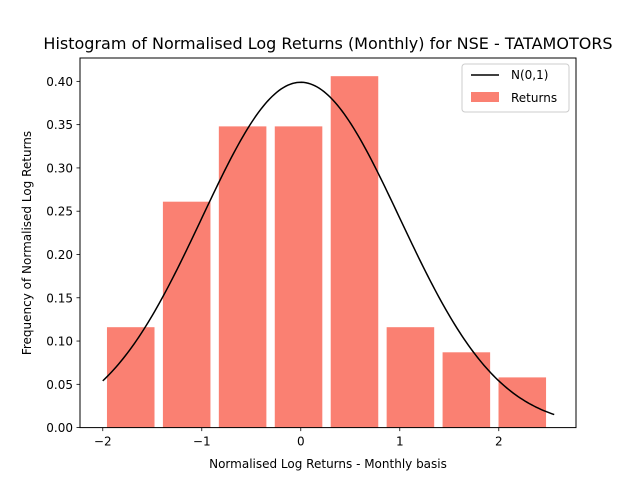 Image resolution: width=640 pixels, height=480 pixels. I want to click on y-tick-label: 0.40, so click(59, 82).